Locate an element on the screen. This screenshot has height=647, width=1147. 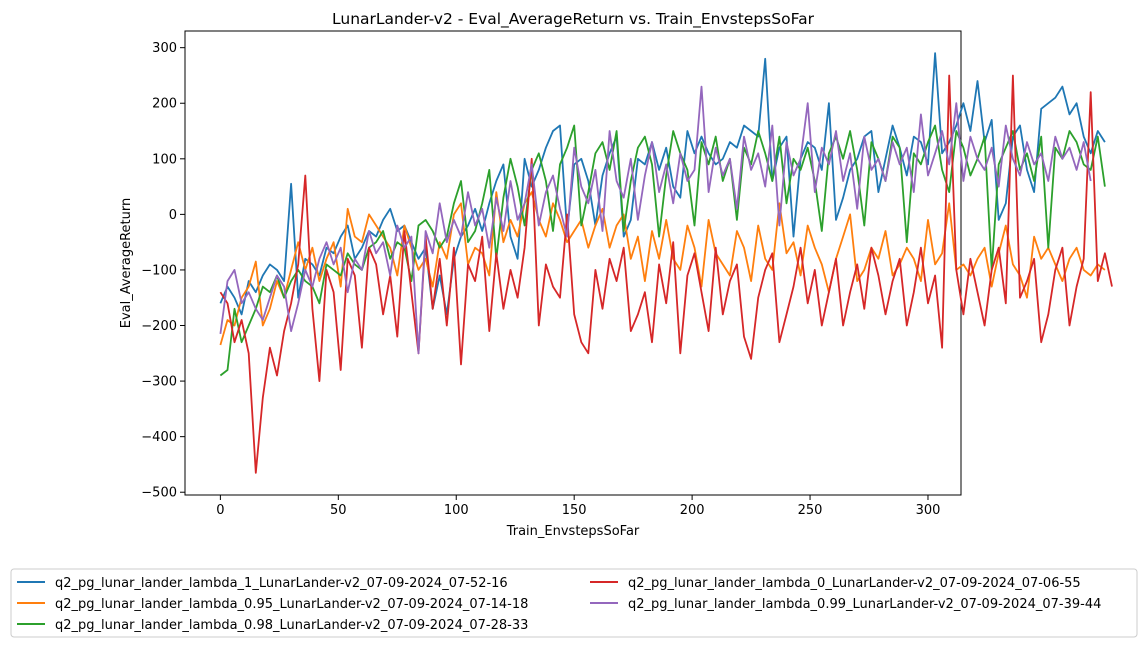
x-tick-label: 0 is located at coordinates (220, 510).